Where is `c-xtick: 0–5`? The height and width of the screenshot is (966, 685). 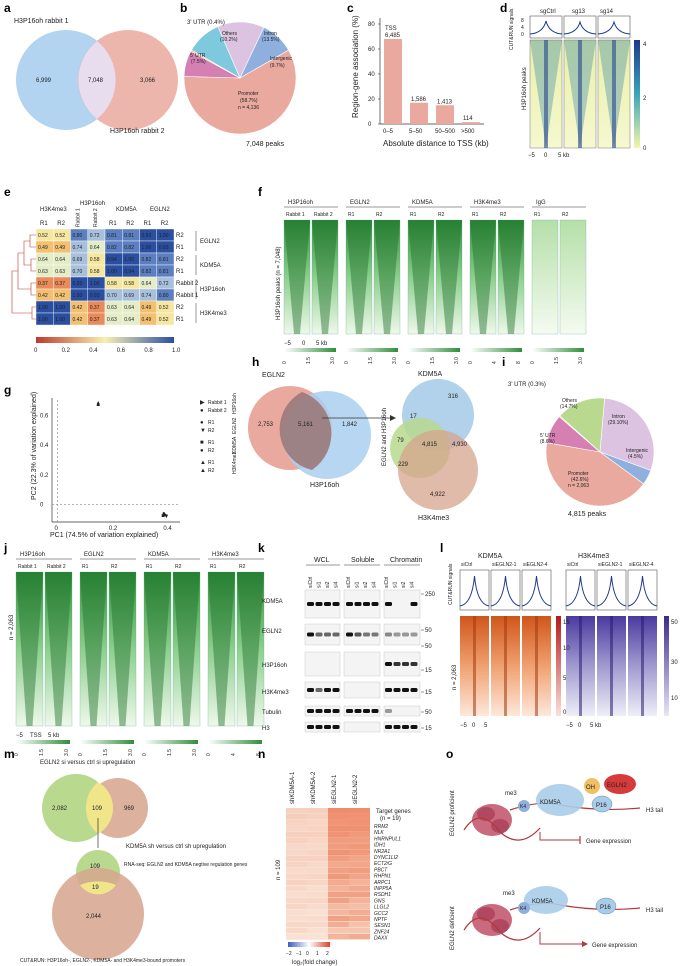
c-xtick: 0–5 is located at coordinates (388, 132).